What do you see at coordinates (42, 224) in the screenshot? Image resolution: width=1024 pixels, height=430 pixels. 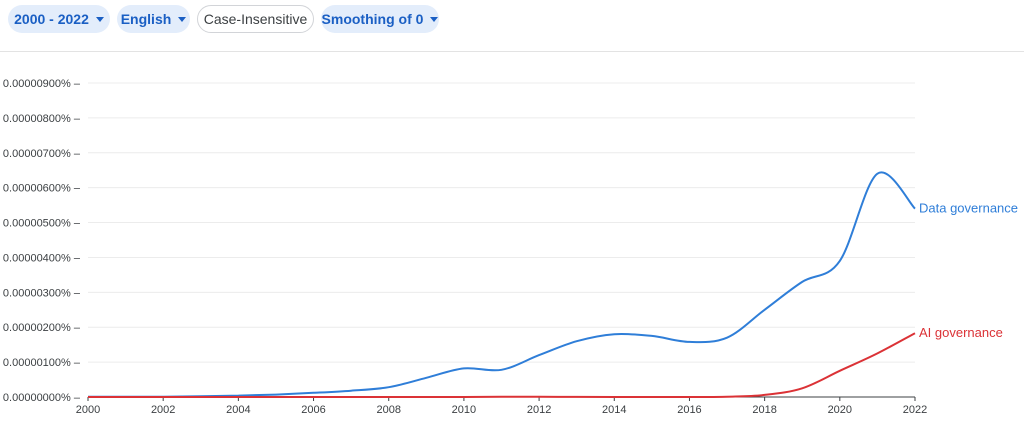 I see `y-tick-label: 0.00000500% –` at bounding box center [42, 224].